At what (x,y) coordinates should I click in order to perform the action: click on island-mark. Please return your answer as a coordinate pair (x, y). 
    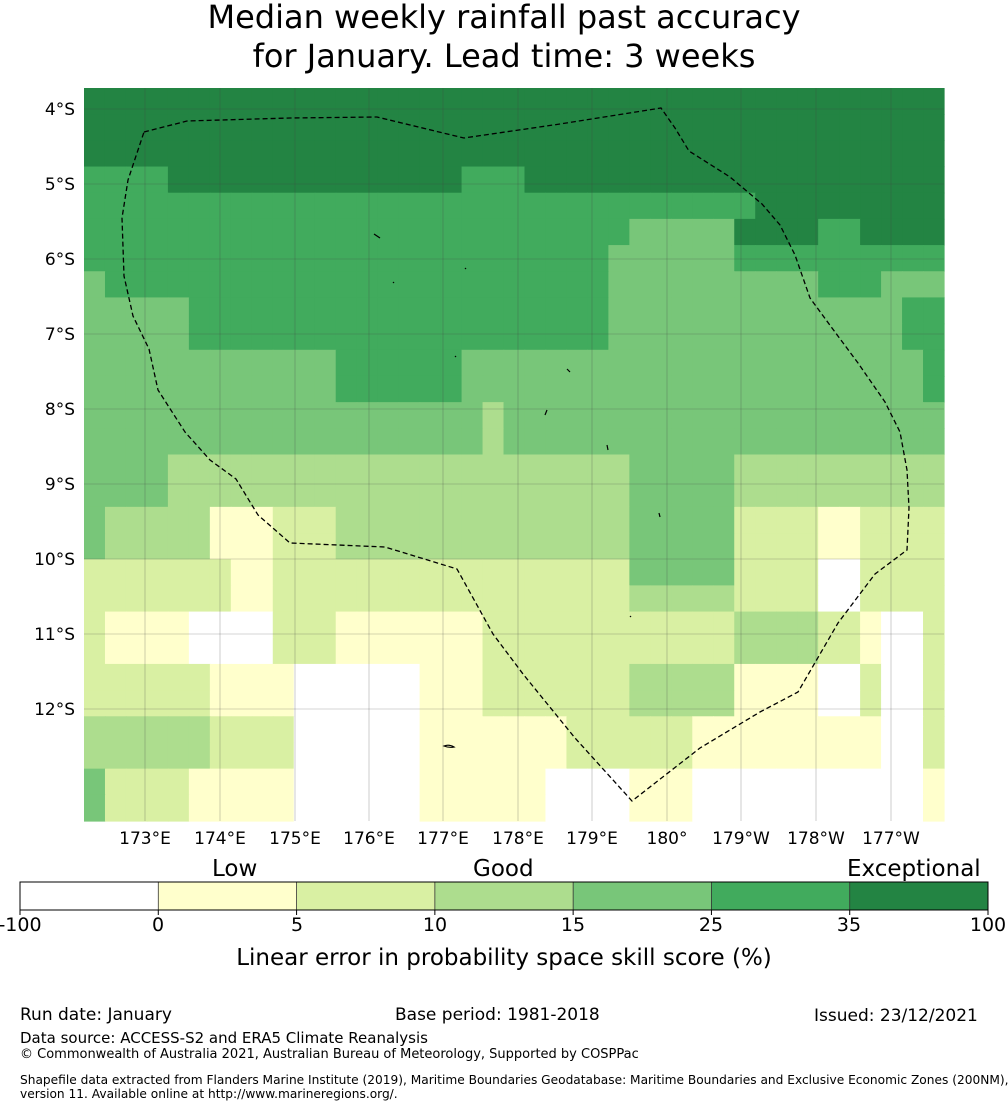
    Looking at the image, I should click on (546, 412).